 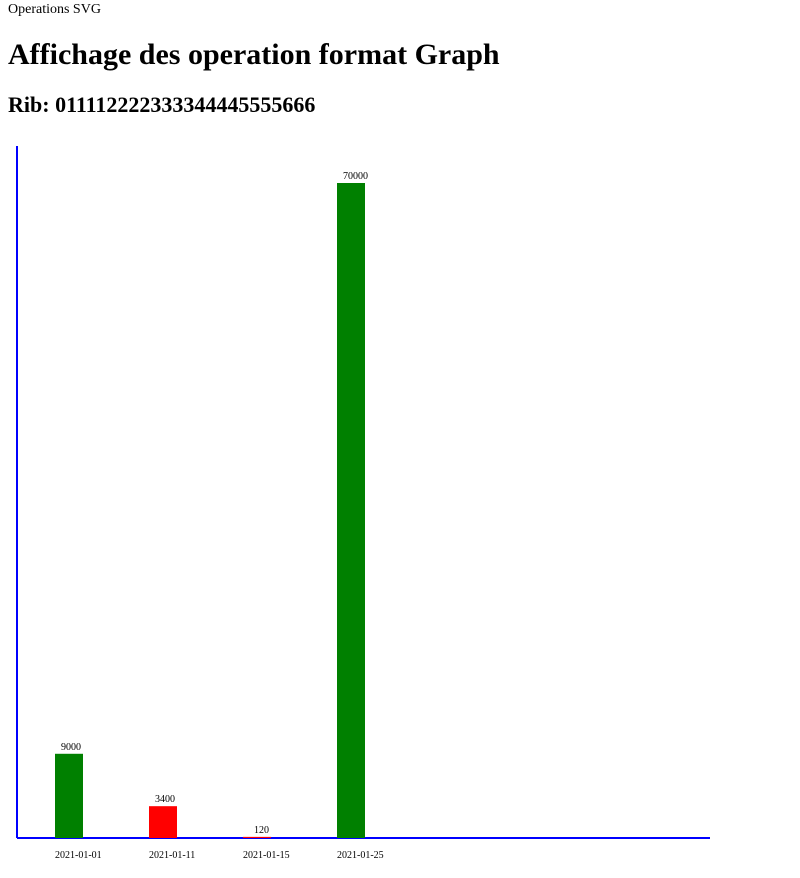 What do you see at coordinates (266, 855) in the screenshot?
I see `x-tick-label-2021-01-15: 2021-01-15` at bounding box center [266, 855].